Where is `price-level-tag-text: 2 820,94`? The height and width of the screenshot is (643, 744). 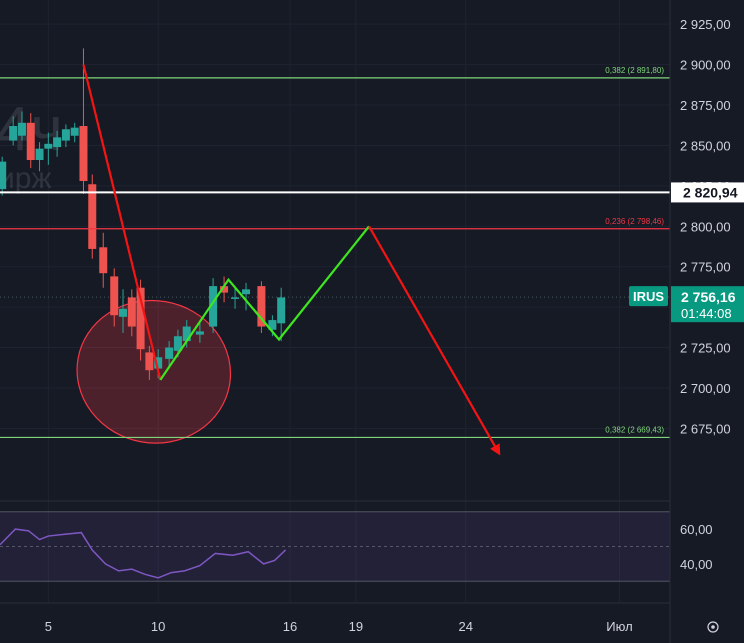 price-level-tag-text: 2 820,94 is located at coordinates (710, 192).